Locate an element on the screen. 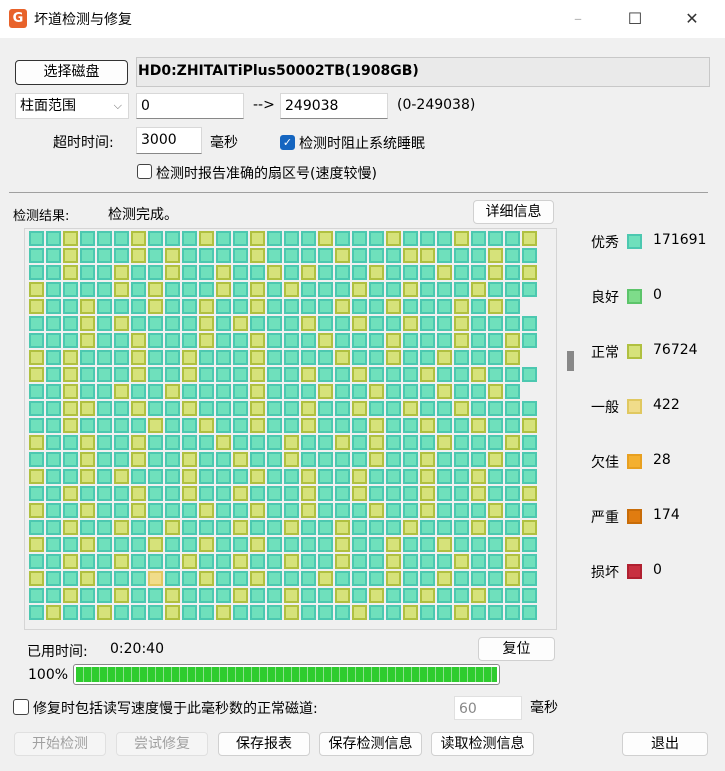  timeout-label: 超时时间: is located at coordinates (83, 143).